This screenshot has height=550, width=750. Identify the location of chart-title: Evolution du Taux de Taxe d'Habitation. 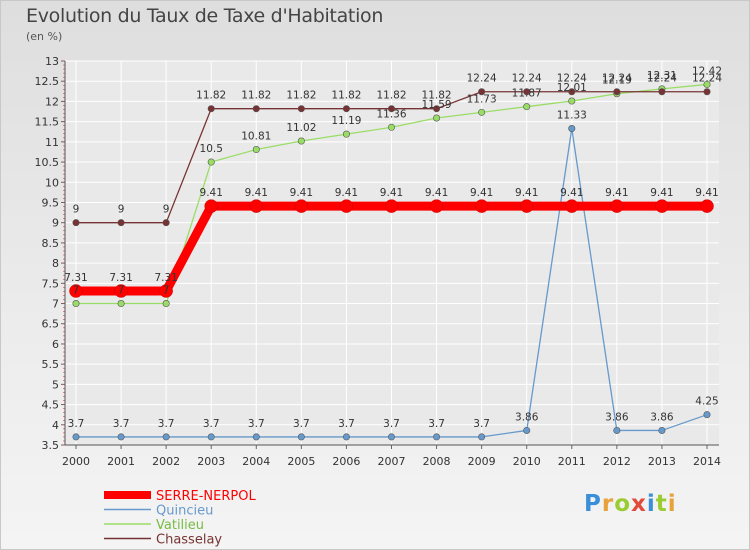
(205, 16).